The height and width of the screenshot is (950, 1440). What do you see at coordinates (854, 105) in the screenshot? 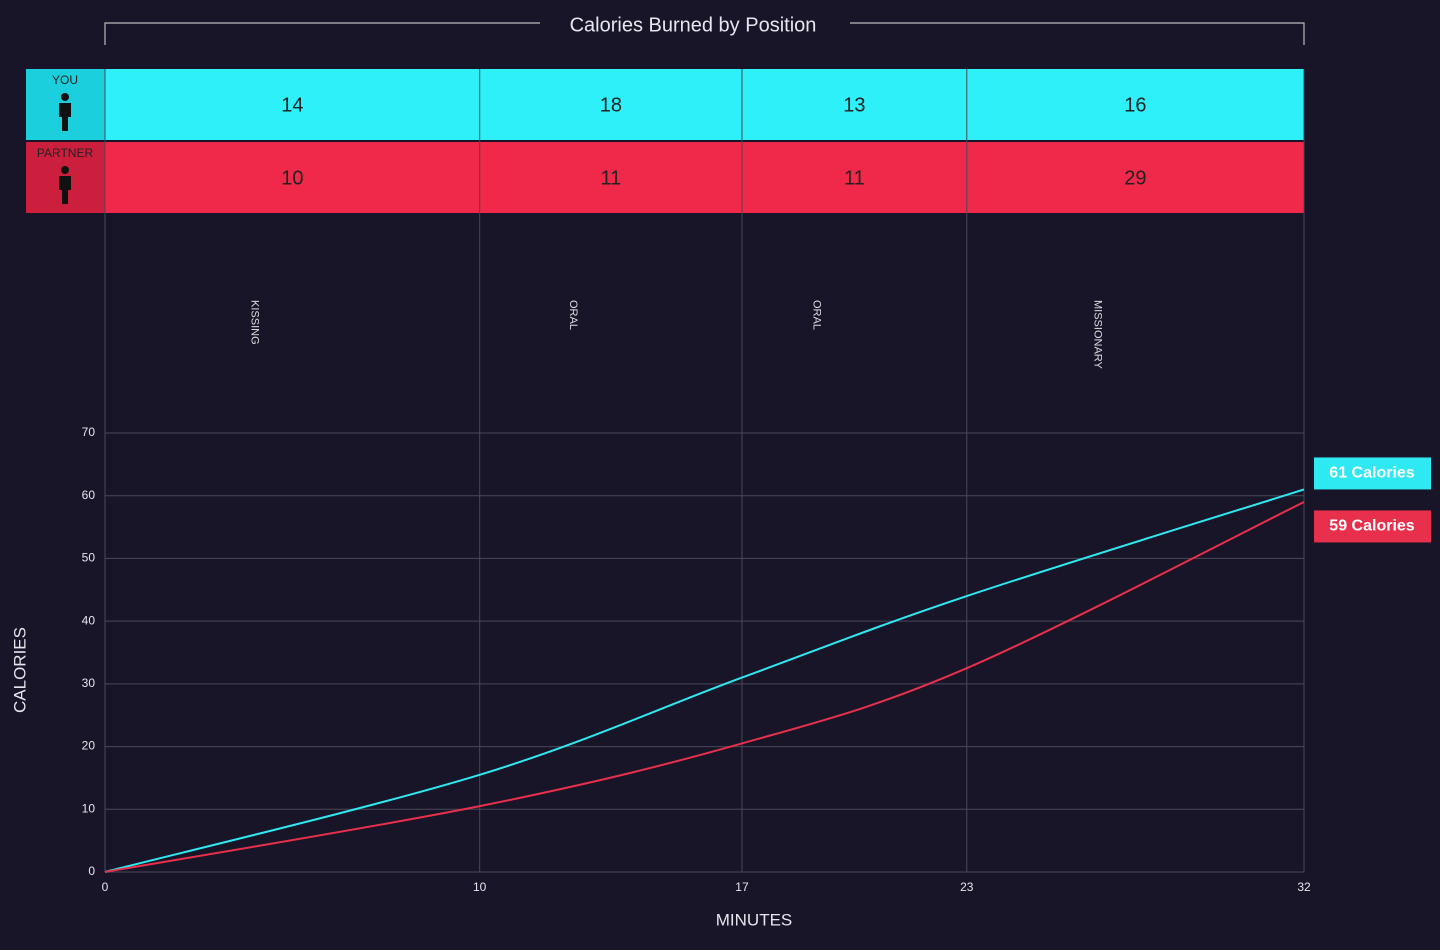
I see `segment-value: 13` at bounding box center [854, 105].